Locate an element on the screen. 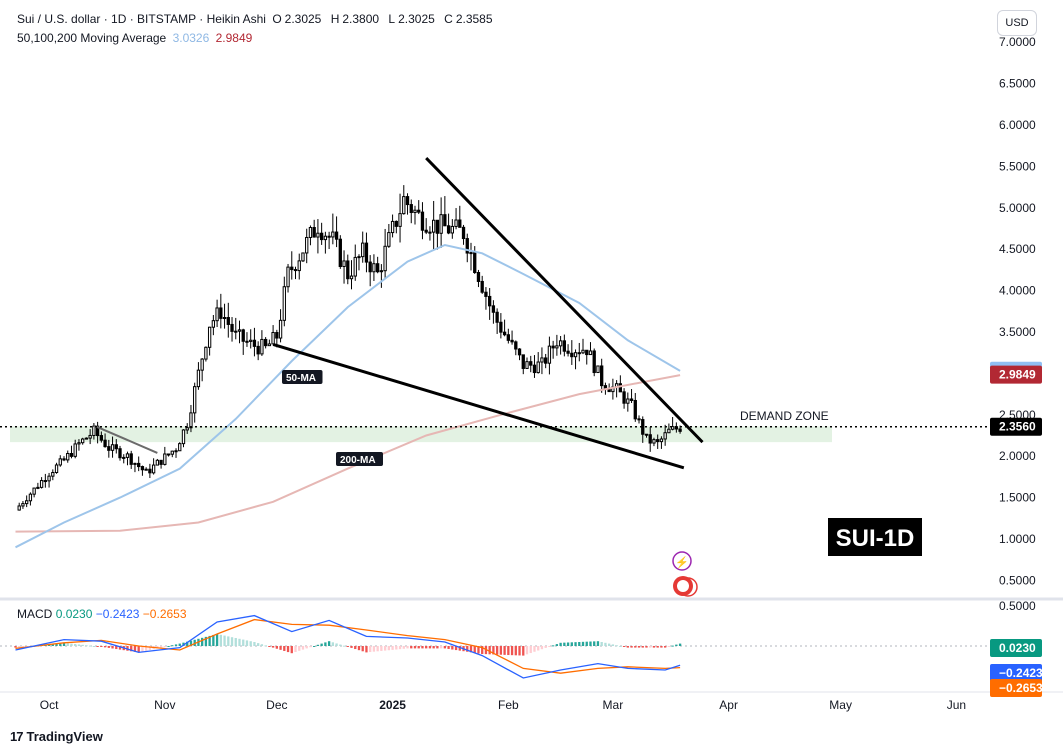  tradingview-footer: 17 TradingView is located at coordinates (56, 736).